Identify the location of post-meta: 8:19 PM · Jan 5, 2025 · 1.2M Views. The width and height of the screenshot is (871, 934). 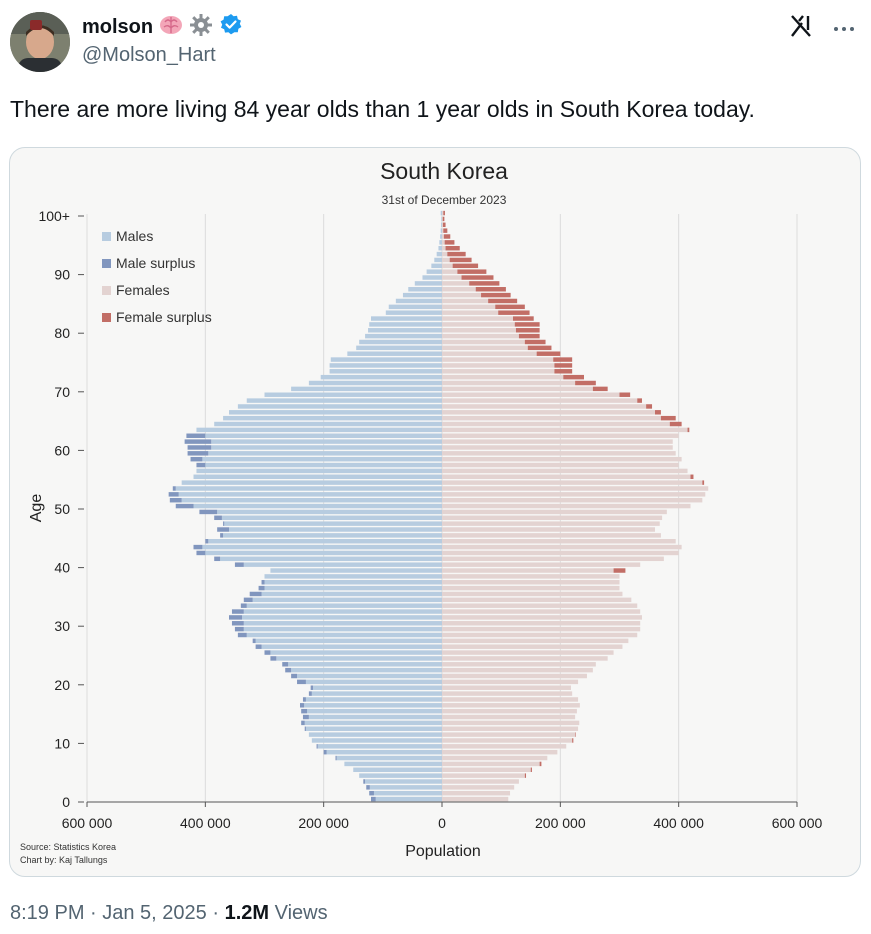
(169, 913).